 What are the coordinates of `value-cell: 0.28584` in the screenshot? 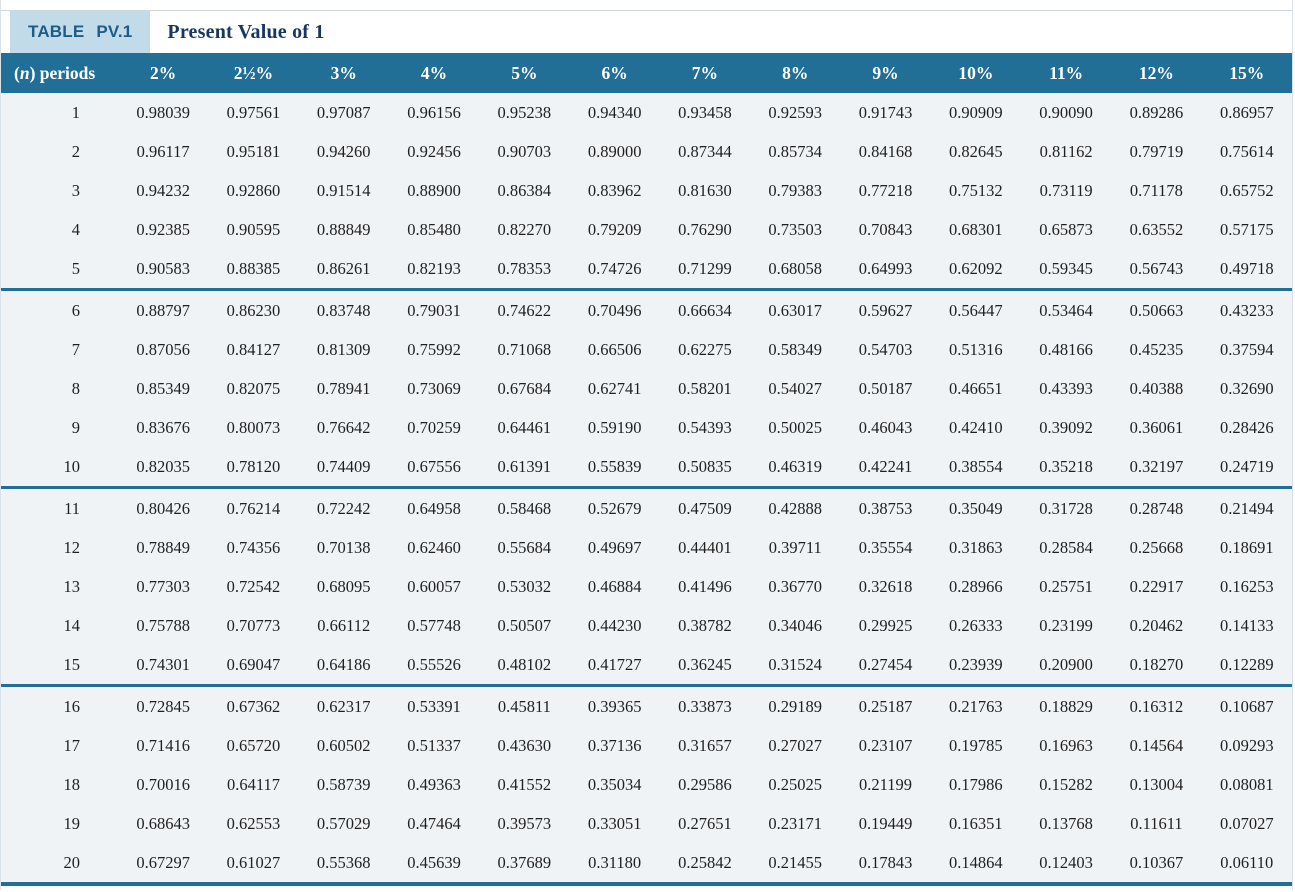 It's located at (1066, 547).